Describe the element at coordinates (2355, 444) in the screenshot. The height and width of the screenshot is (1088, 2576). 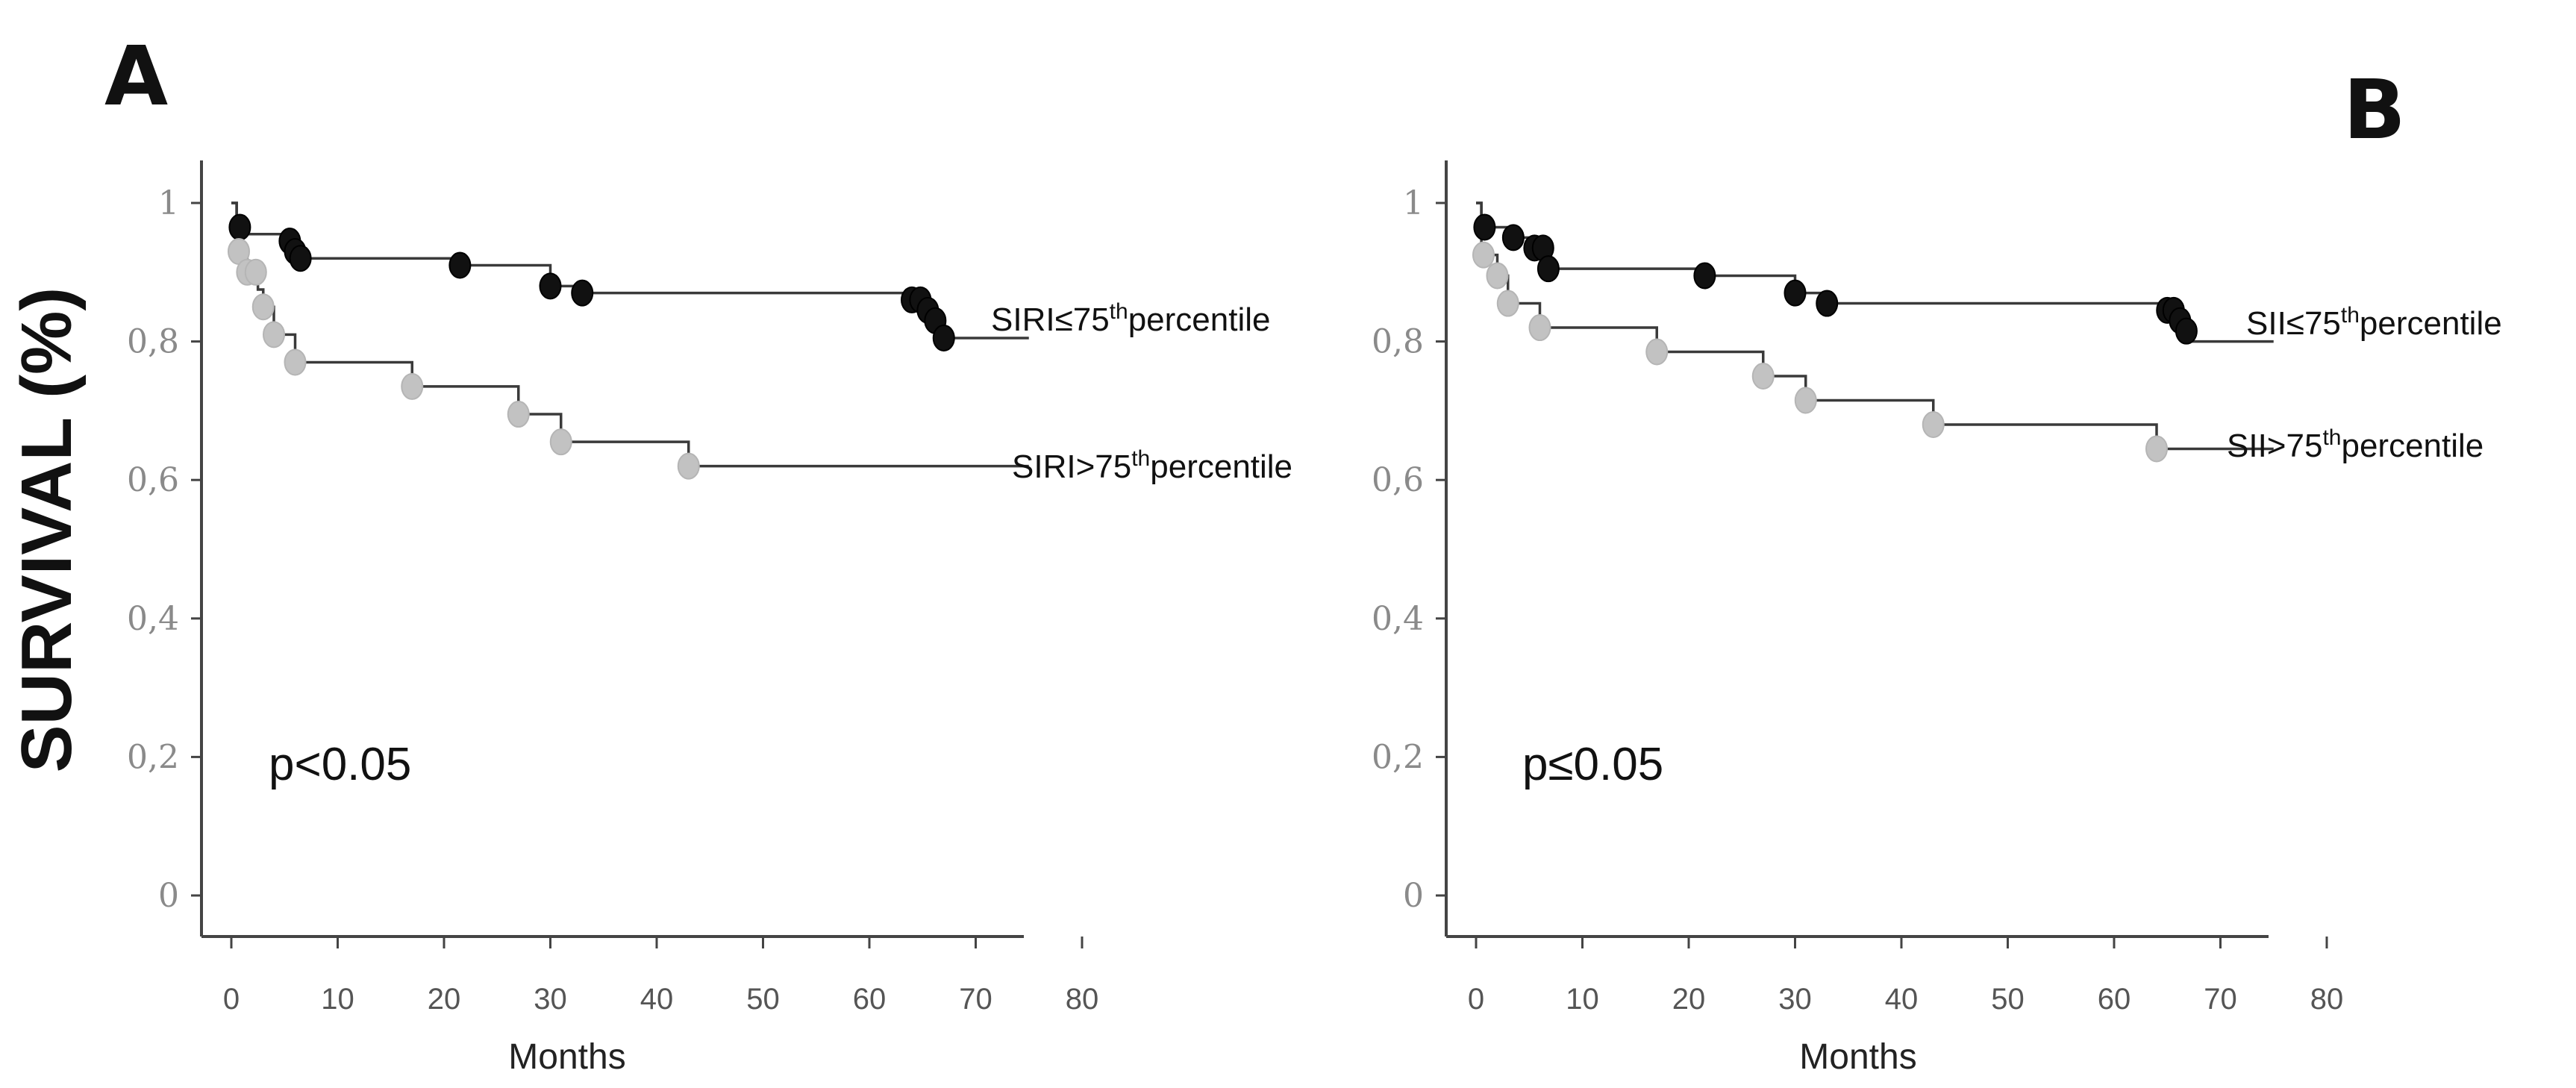
I see `panel-b-legend-low: SII>75thpercentile` at that location.